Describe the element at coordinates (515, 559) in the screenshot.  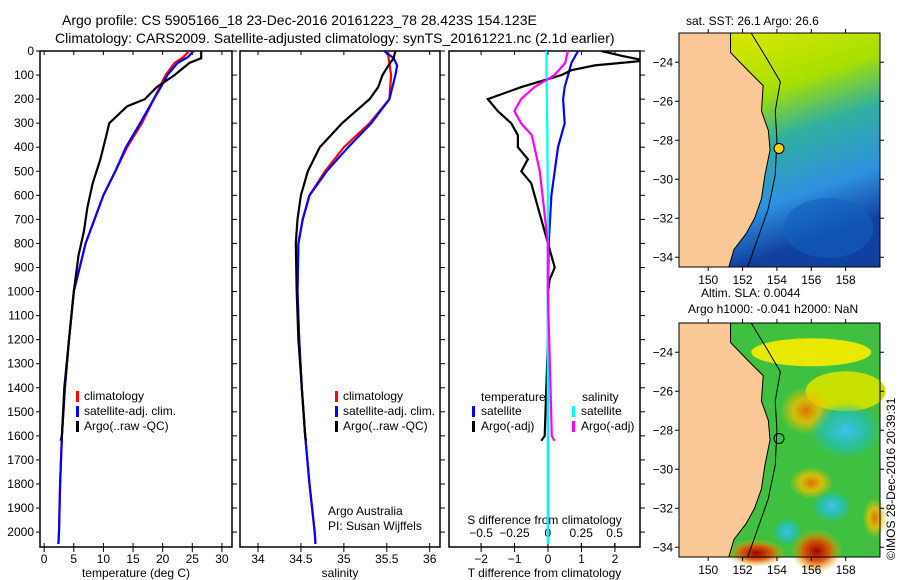
I see `x-tick-label: −1` at that location.